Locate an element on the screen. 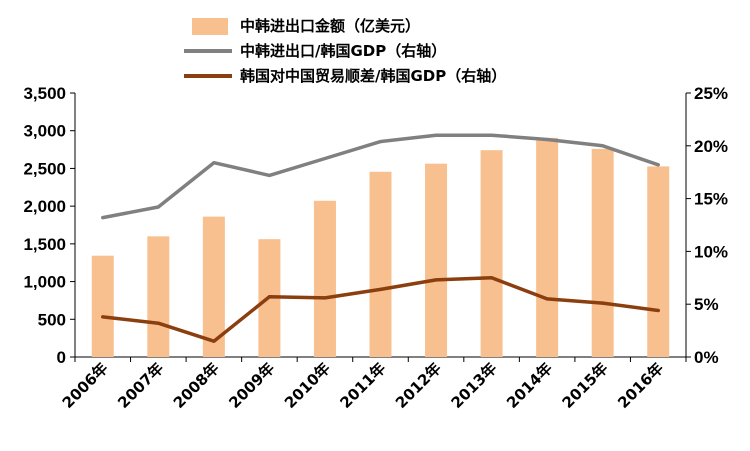  x-tick-label: 2016年 is located at coordinates (640, 385).